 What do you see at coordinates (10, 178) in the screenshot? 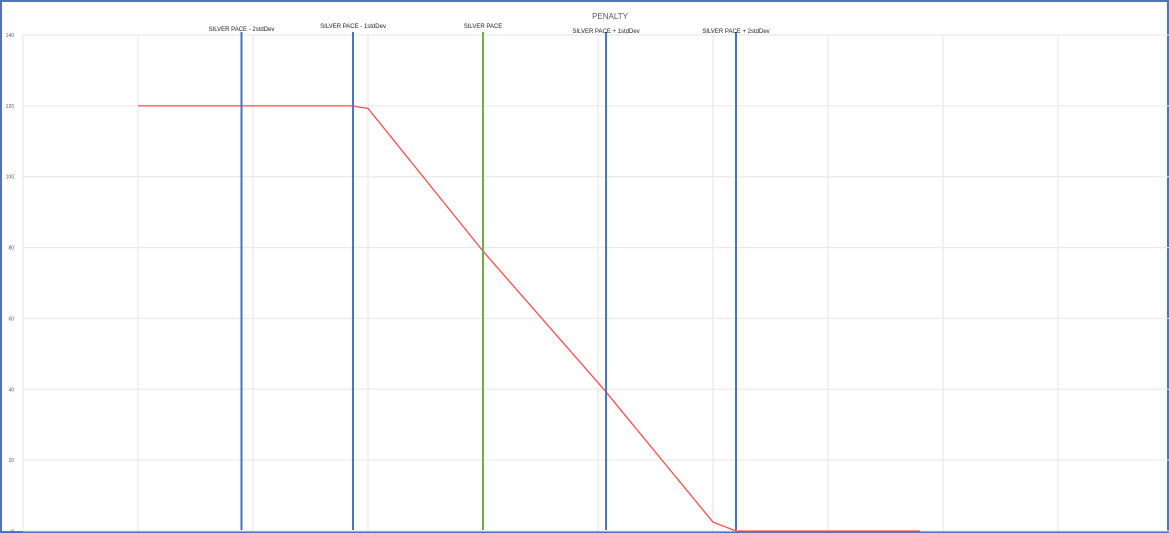
I see `y-tick-label: 100` at bounding box center [10, 178].